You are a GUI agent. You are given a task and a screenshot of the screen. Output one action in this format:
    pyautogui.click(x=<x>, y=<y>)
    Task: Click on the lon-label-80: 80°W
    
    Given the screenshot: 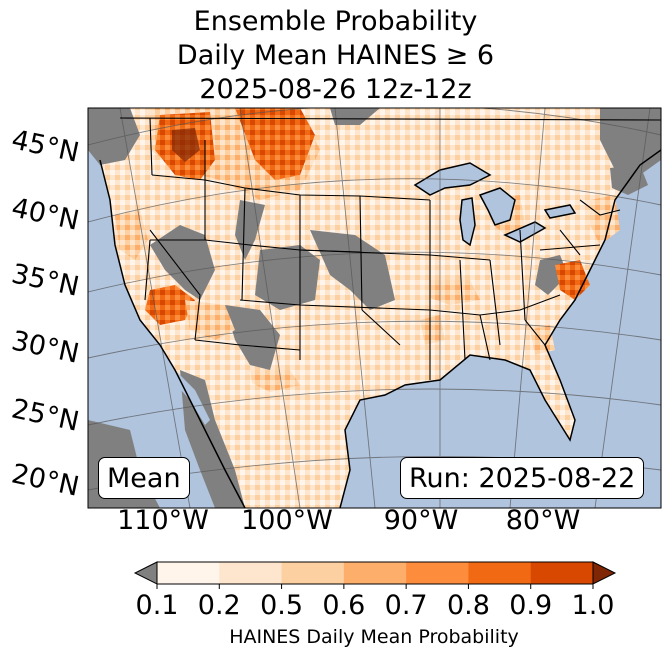 What is the action you would take?
    pyautogui.click(x=543, y=520)
    